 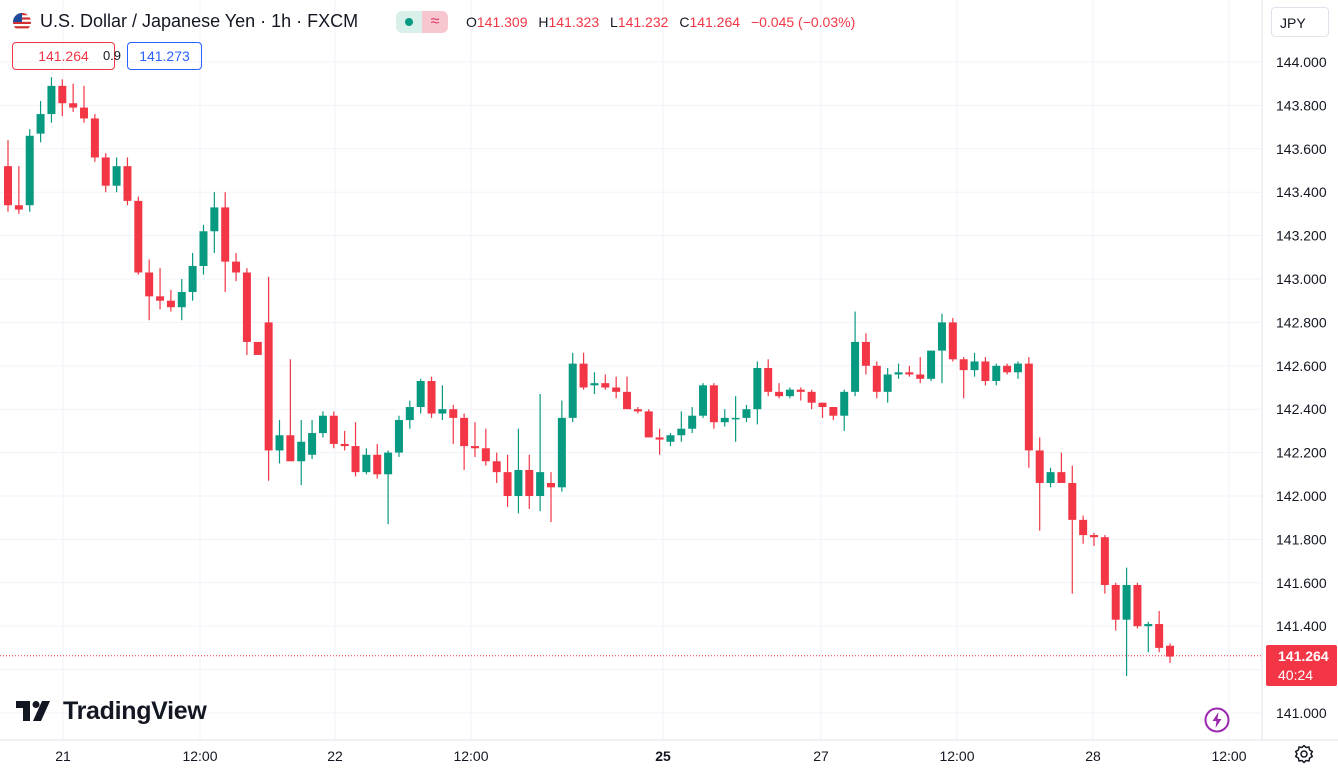 What do you see at coordinates (574, 22) in the screenshot?
I see `high-value: 141.323` at bounding box center [574, 22].